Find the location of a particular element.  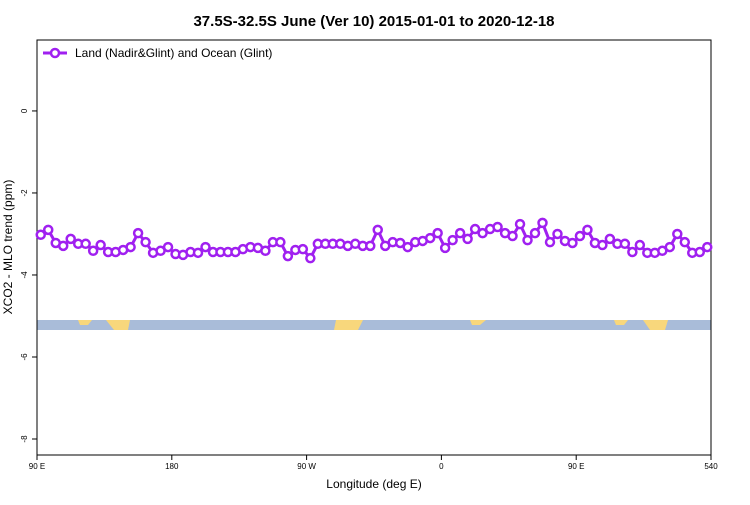

y-tick-label: -2 is located at coordinates (24, 193).